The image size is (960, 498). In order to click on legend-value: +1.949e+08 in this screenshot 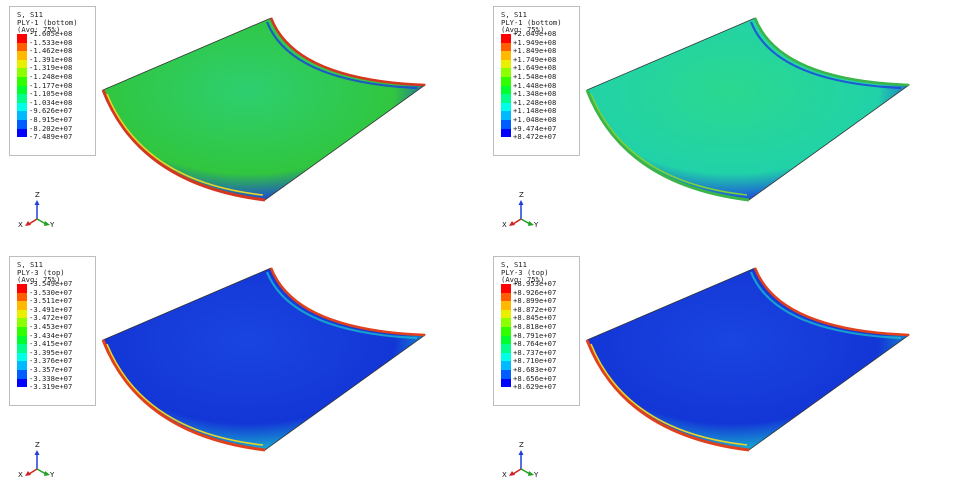, I will do `click(535, 42)`.